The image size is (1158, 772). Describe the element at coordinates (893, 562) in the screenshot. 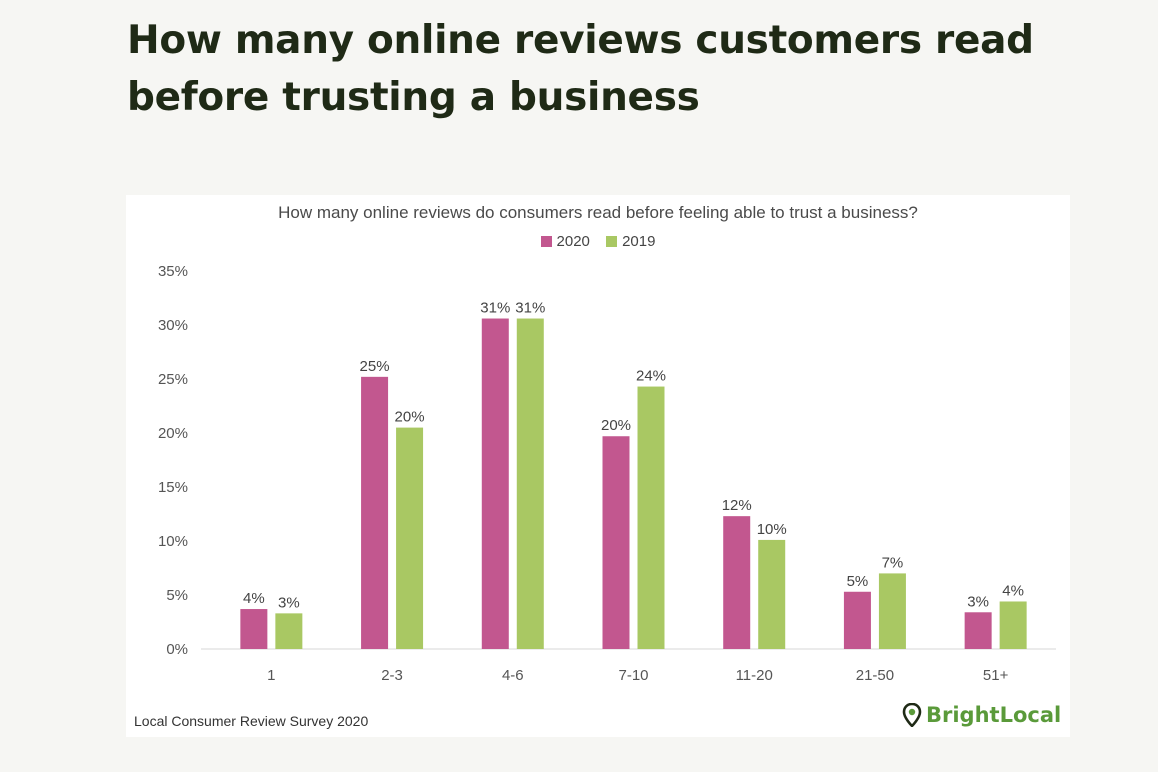

I see `data-label: 7%` at that location.